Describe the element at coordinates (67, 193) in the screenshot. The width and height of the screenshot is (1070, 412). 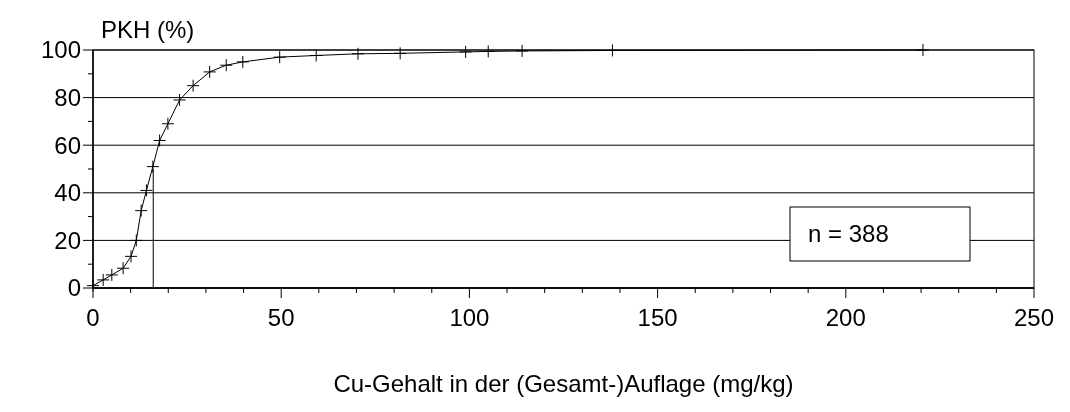
I see `y-tick-label: 40` at that location.